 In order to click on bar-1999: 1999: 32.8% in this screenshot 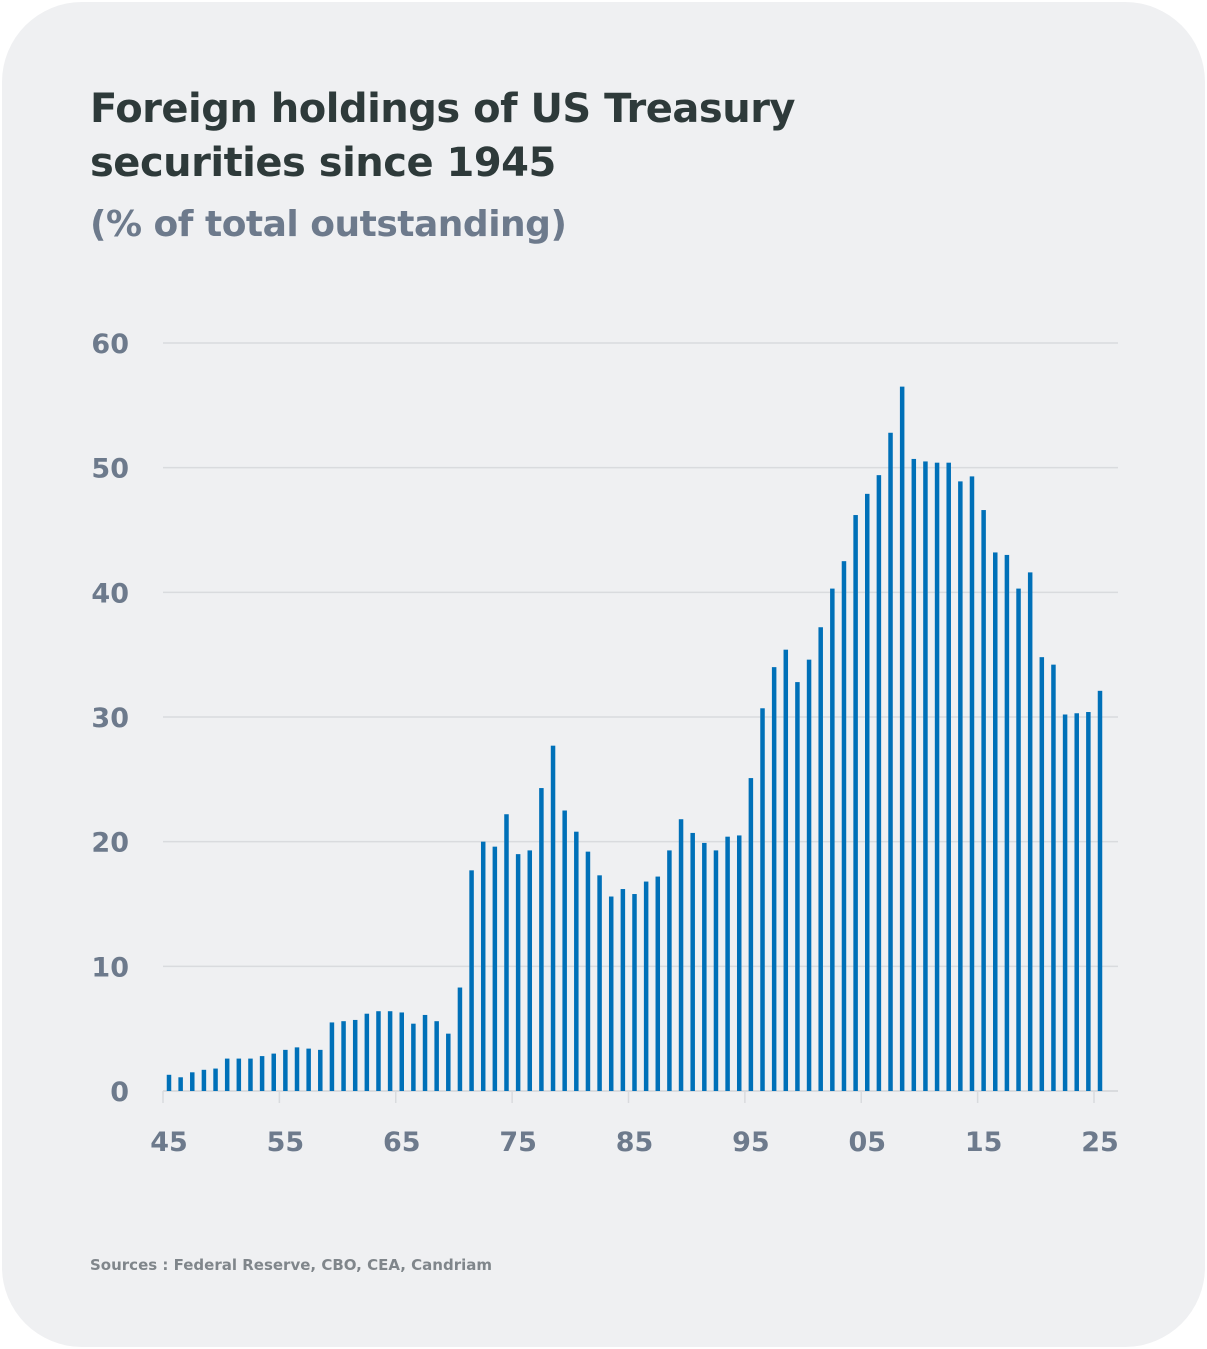, I will do `click(797, 886)`.